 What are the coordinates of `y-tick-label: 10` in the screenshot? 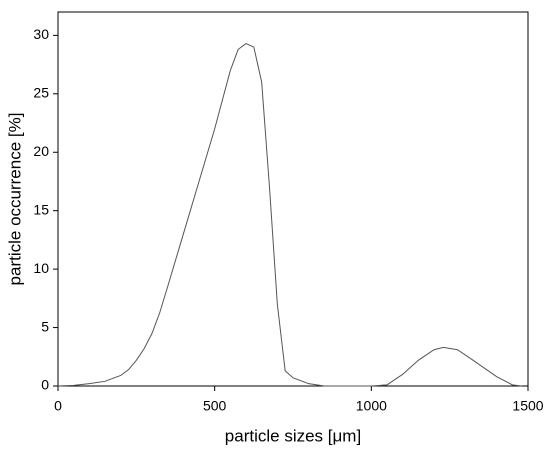 It's located at (41, 268).